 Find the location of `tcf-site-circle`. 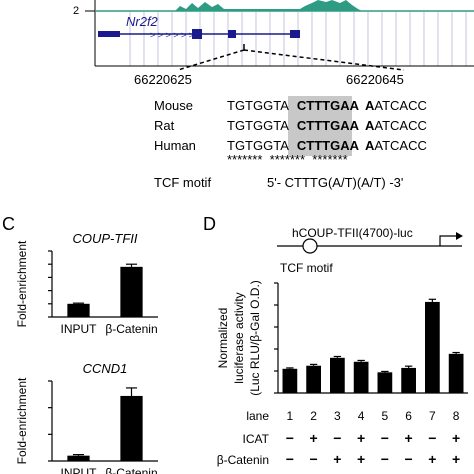

tcf-site-circle is located at coordinates (310, 246).